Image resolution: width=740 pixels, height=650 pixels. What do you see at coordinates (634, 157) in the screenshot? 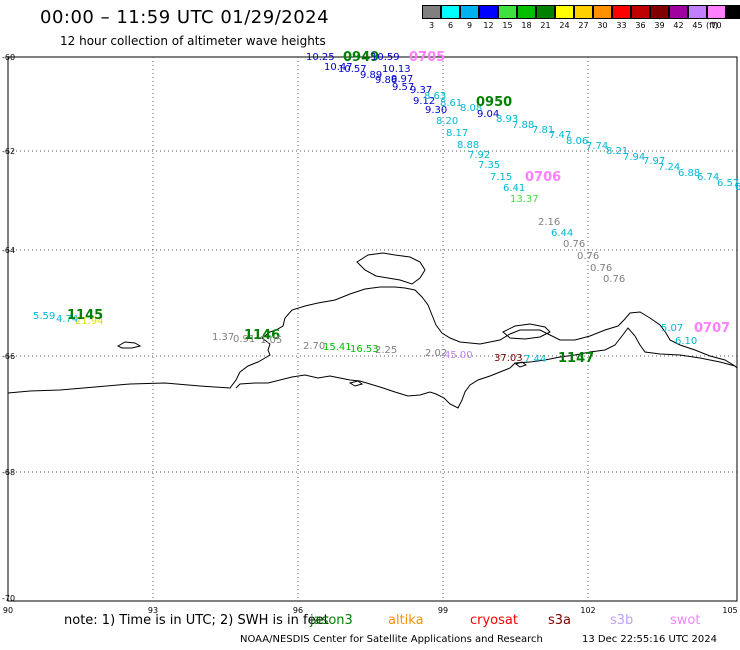
I see `wave-height-value: 7.94` at bounding box center [634, 157].